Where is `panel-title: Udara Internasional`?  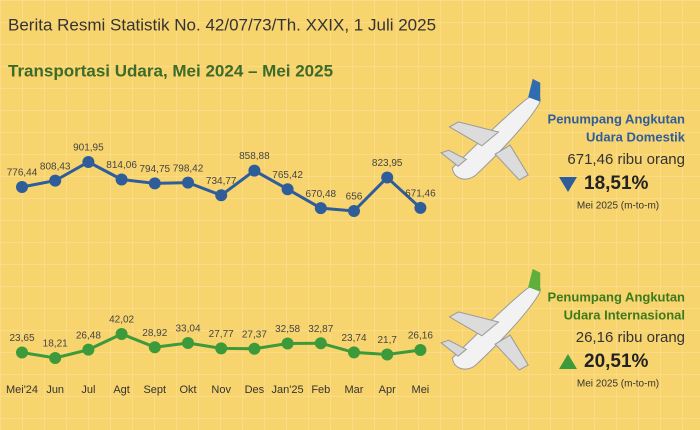
panel-title: Udara Internasional is located at coordinates (624, 314).